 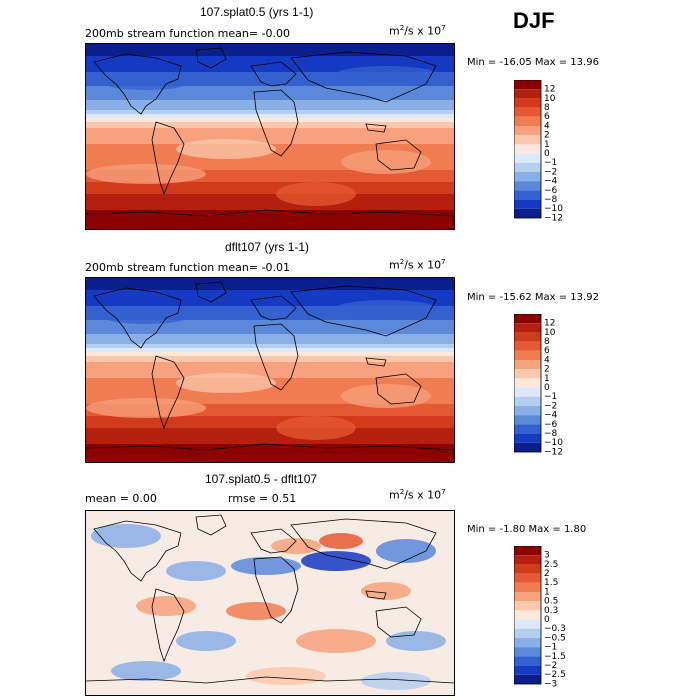 What do you see at coordinates (551, 583) in the screenshot?
I see `panel3-colorbar-tick-label: 1.5` at bounding box center [551, 583].